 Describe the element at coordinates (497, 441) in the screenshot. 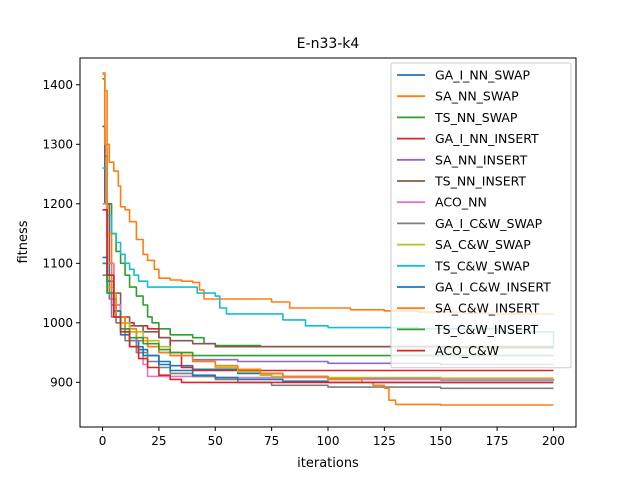

I see `x-tick-label: 175` at that location.